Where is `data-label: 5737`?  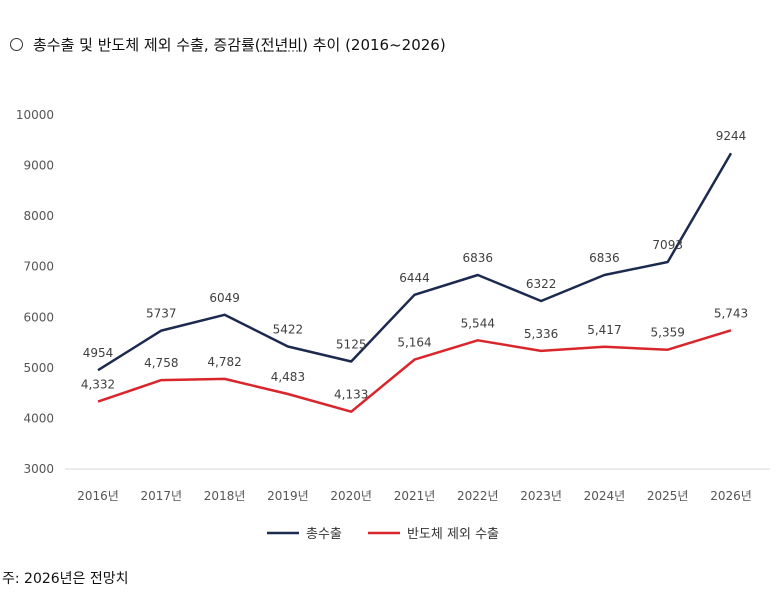 data-label: 5737 is located at coordinates (161, 314).